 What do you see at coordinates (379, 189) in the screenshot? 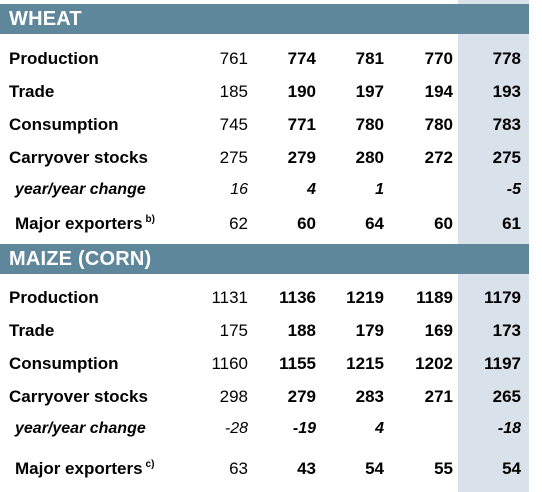
I see `table-cell: 1` at bounding box center [379, 189].